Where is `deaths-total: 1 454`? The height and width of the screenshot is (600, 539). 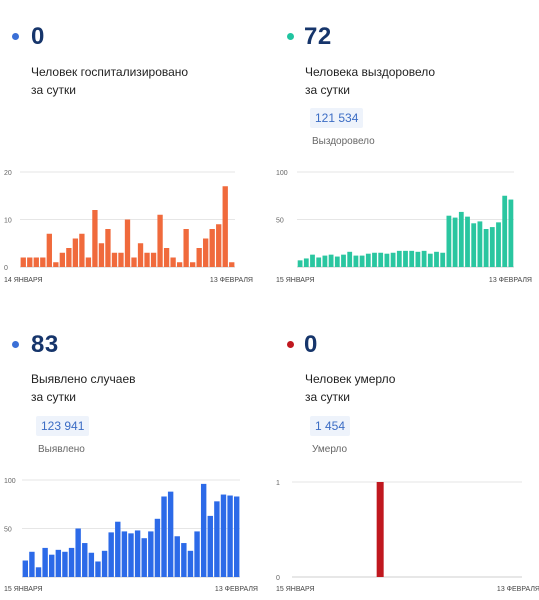
deaths-total: 1 454 is located at coordinates (330, 426).